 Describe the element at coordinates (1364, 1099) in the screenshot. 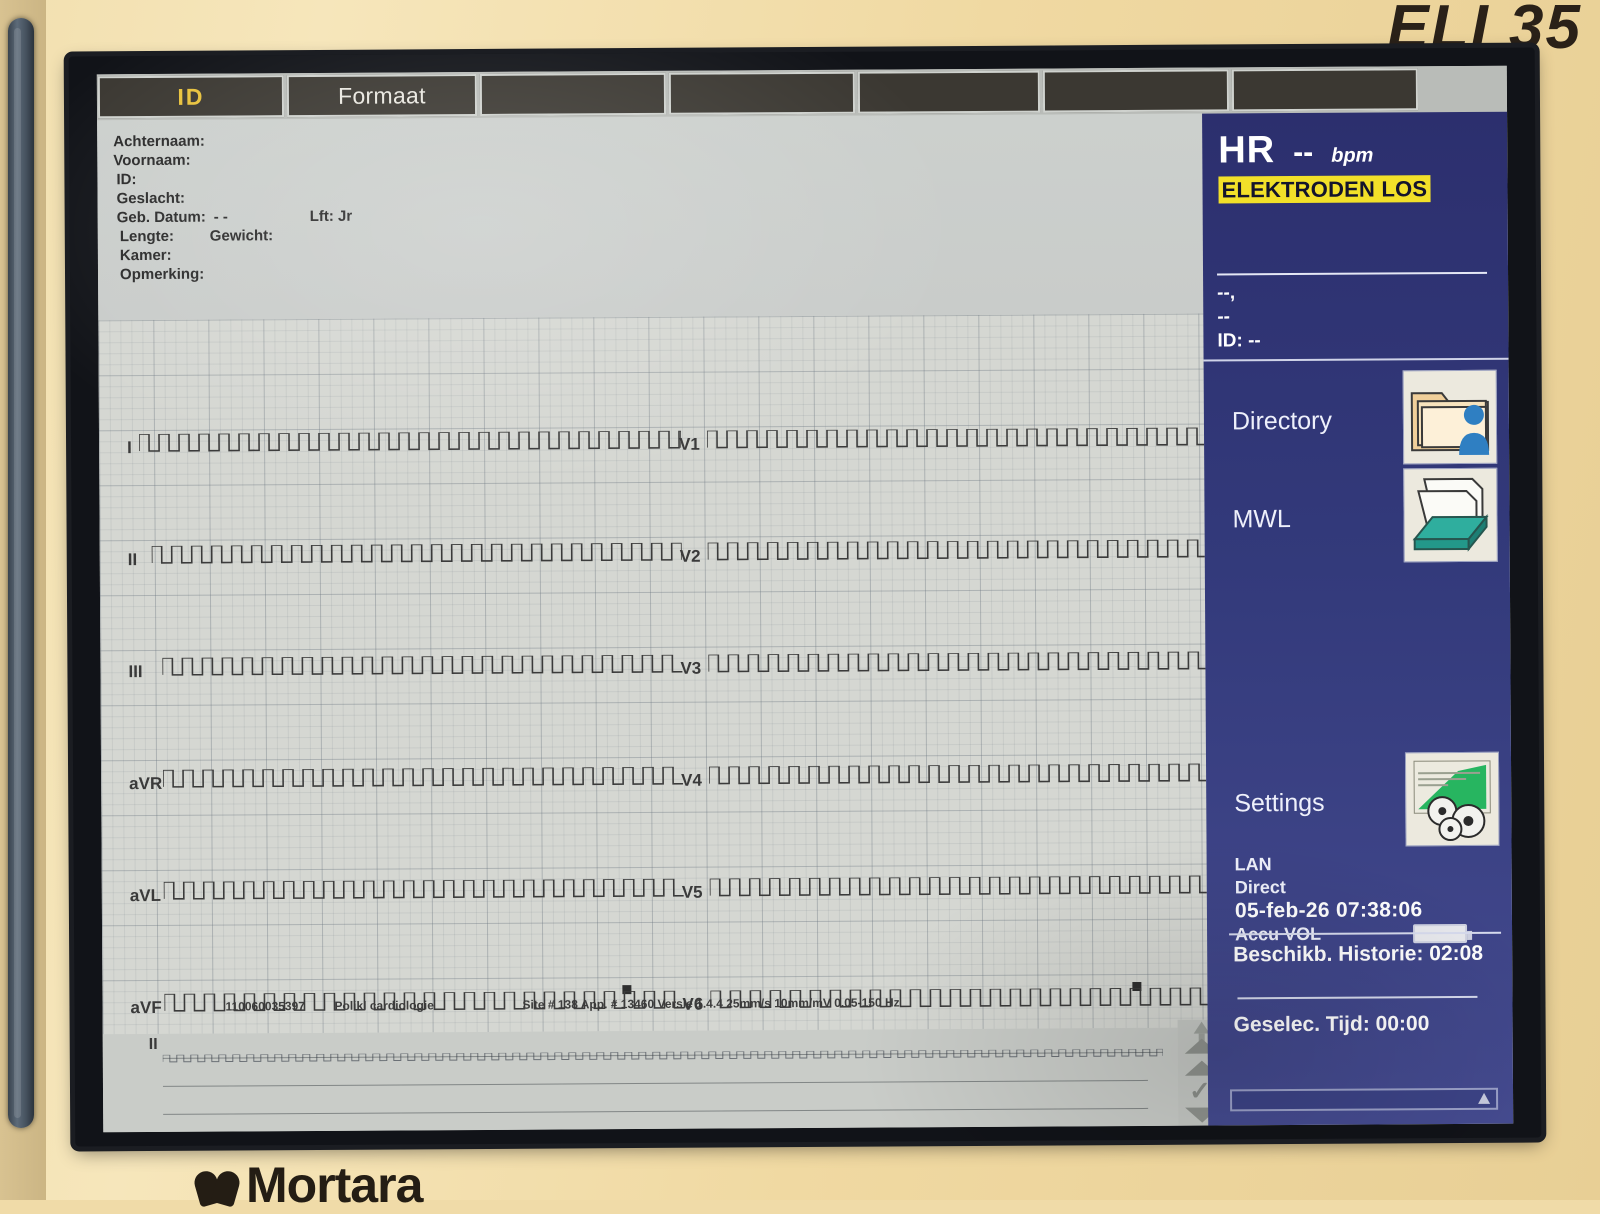

I see `timeline-scrollbar` at that location.